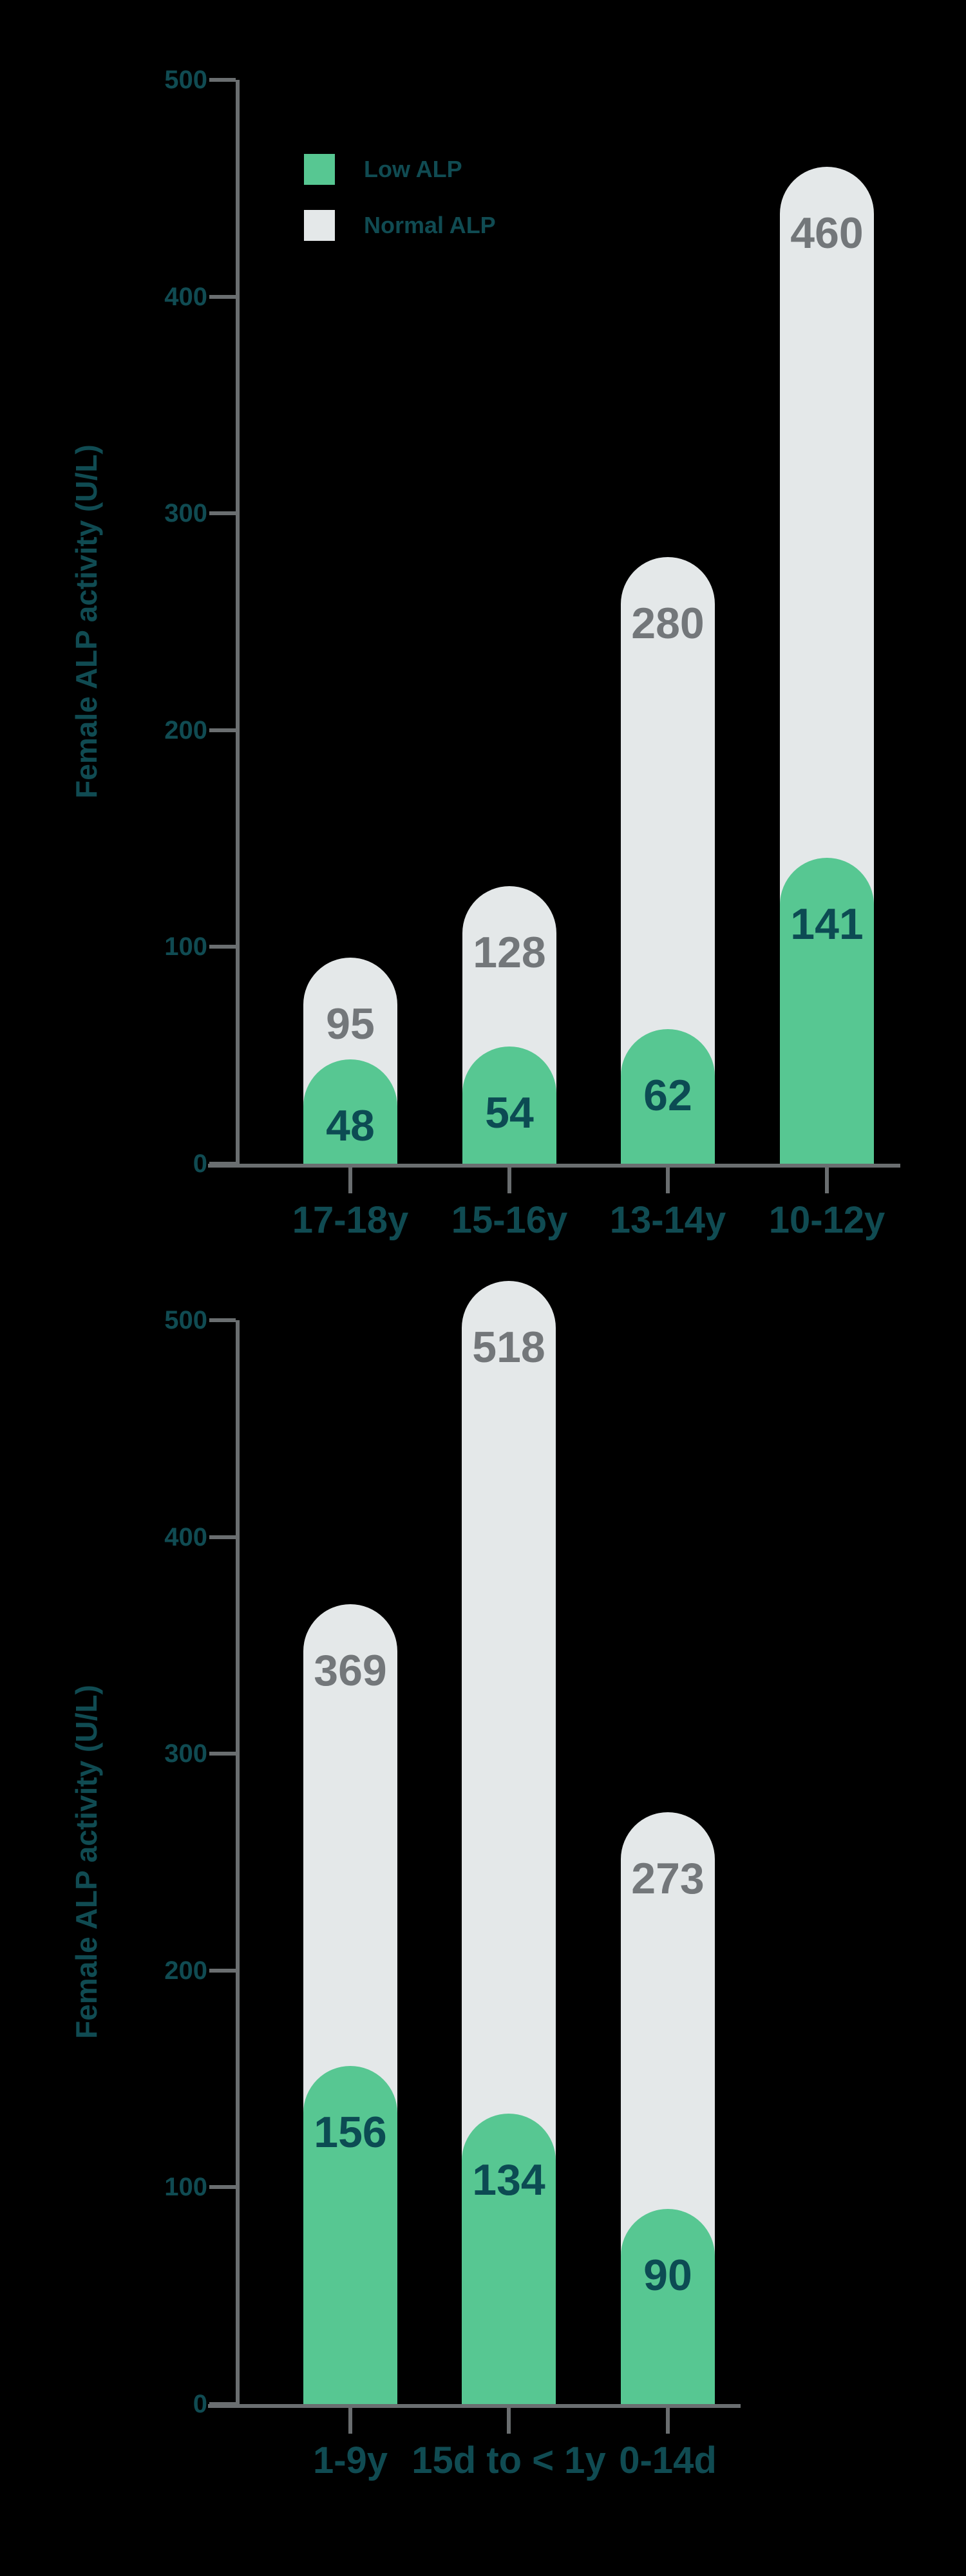 The width and height of the screenshot is (966, 2576). Describe the element at coordinates (350, 1126) in the screenshot. I see `value-label-low-alp: 48` at that location.